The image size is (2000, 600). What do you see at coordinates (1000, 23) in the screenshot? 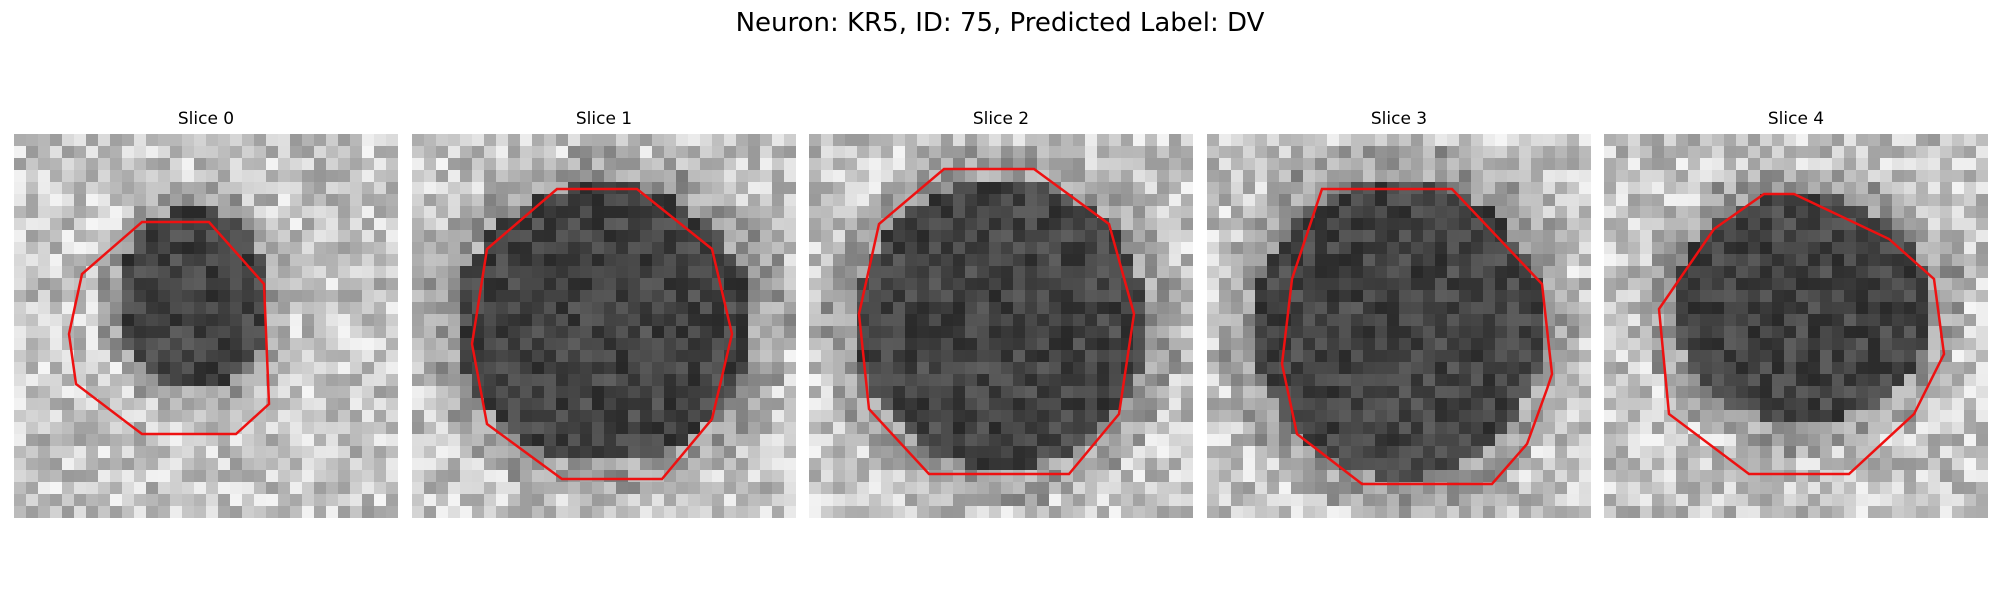
I see `figure-title: Neuron: KR5, ID: 75, Predicted Label: DV` at bounding box center [1000, 23].